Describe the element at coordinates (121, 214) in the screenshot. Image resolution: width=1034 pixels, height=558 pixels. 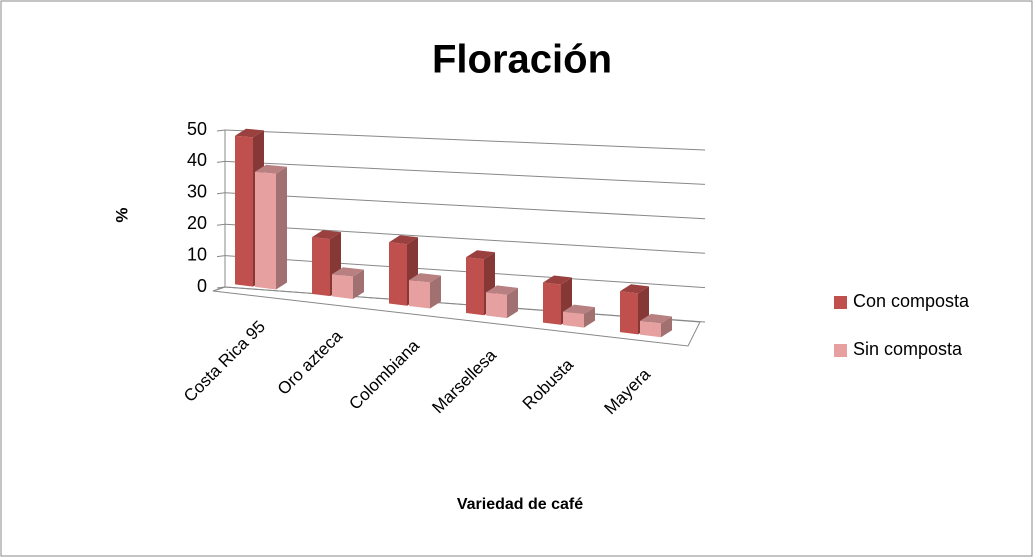
I see `y-axis-title: %` at that location.